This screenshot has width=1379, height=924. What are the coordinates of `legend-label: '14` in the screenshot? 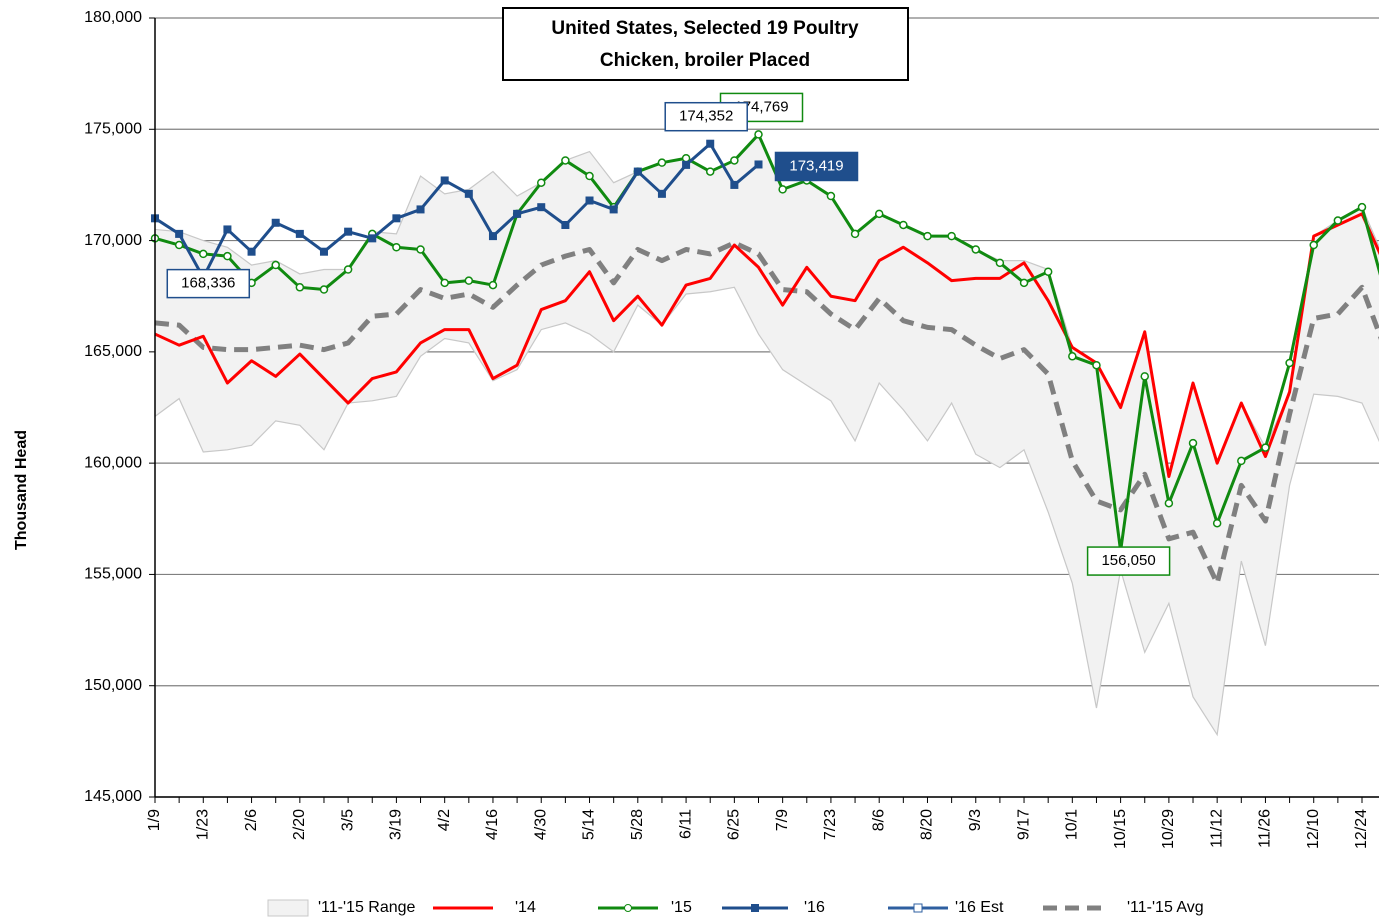 It's located at (525, 907).